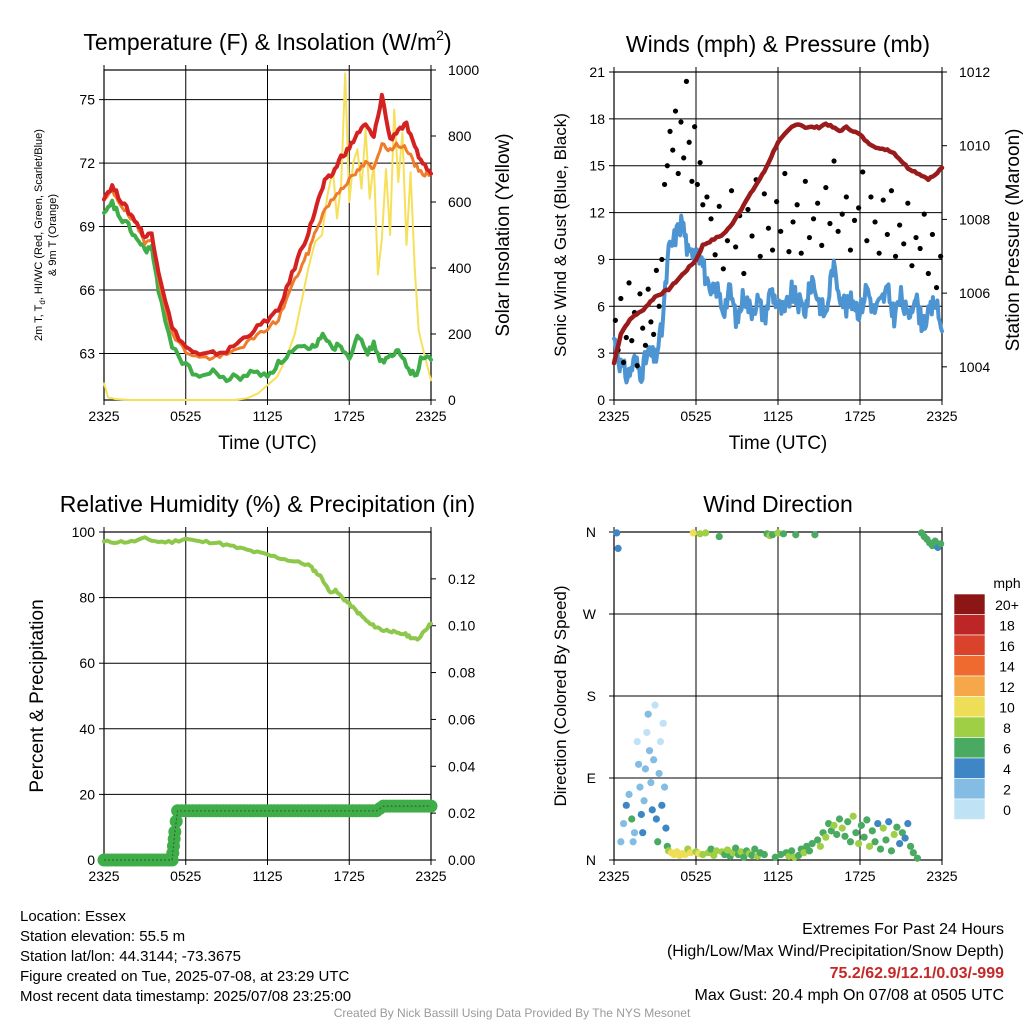  I want to click on colorbar-label: 16, so click(1007, 646).